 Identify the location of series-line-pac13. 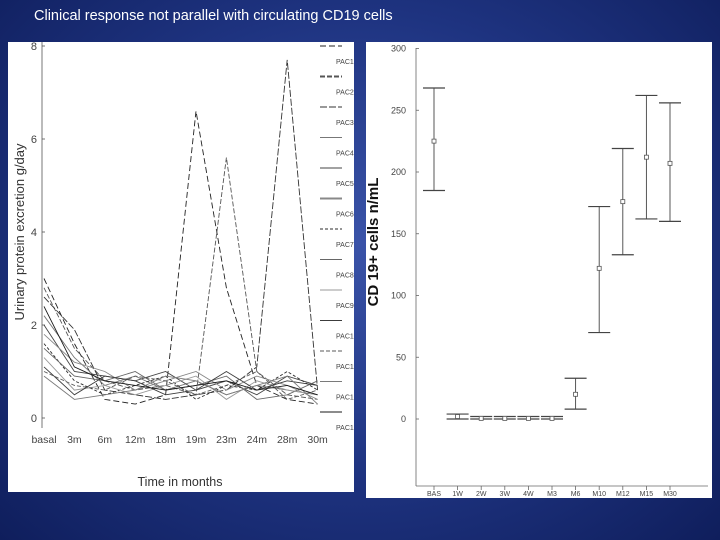
(180, 351).